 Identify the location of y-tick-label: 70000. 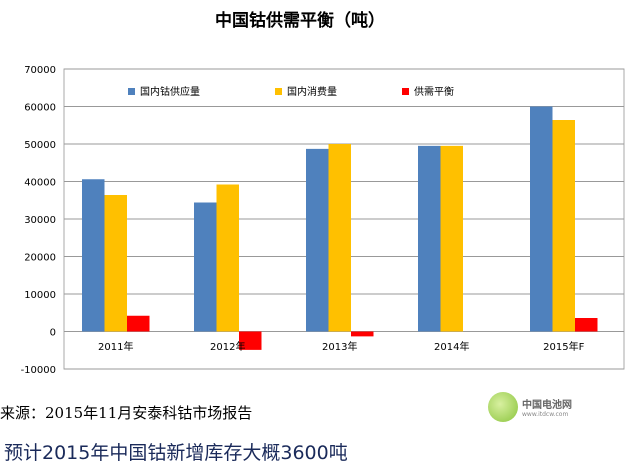
(40, 70).